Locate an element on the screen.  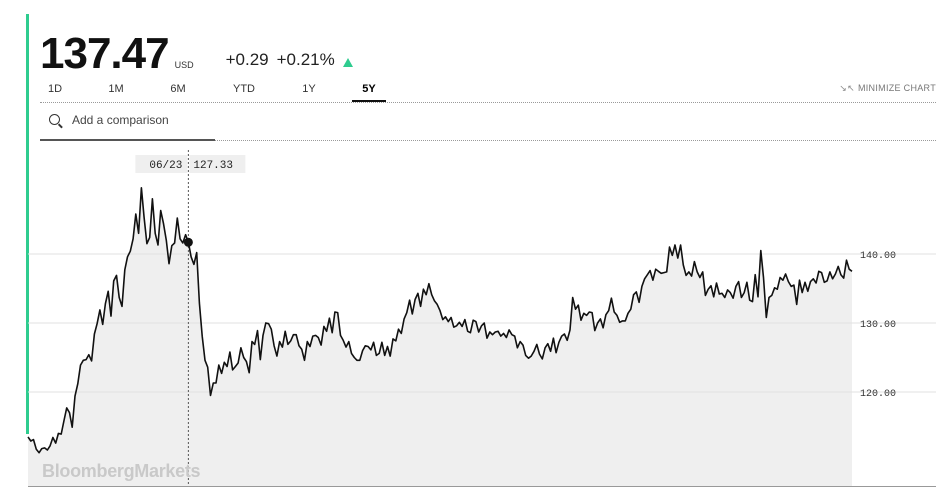
comparison-input-underline is located at coordinates (127, 140).